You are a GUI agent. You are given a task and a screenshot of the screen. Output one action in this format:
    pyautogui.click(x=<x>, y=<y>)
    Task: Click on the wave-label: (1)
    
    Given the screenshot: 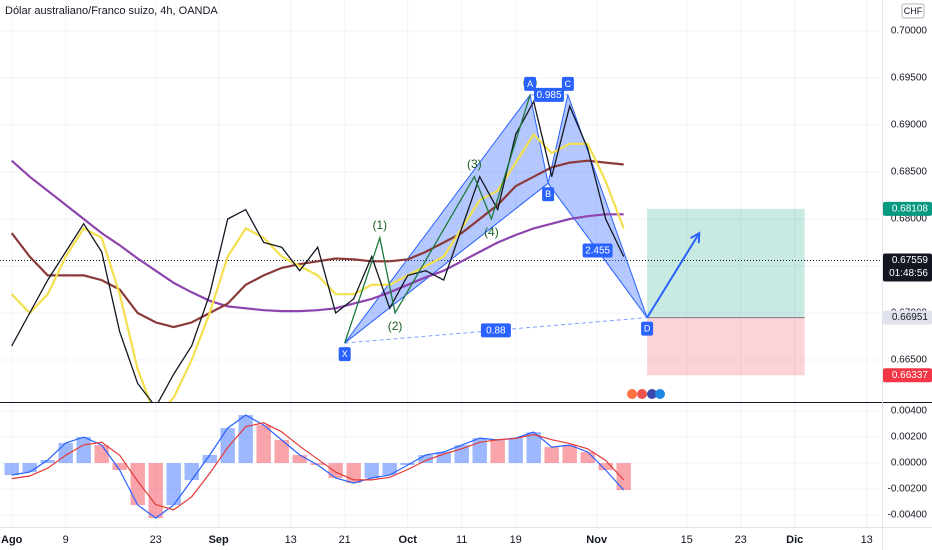 What is the action you would take?
    pyautogui.click(x=379, y=225)
    